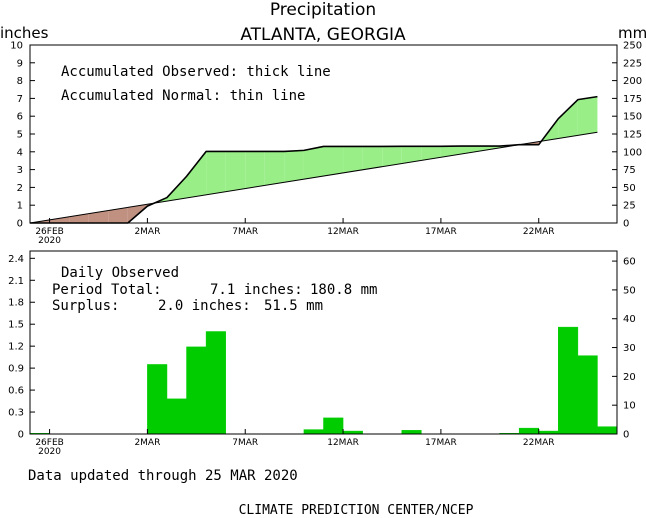 The image size is (646, 518). I want to click on y-tick-label-left: 2.1, so click(16, 281).